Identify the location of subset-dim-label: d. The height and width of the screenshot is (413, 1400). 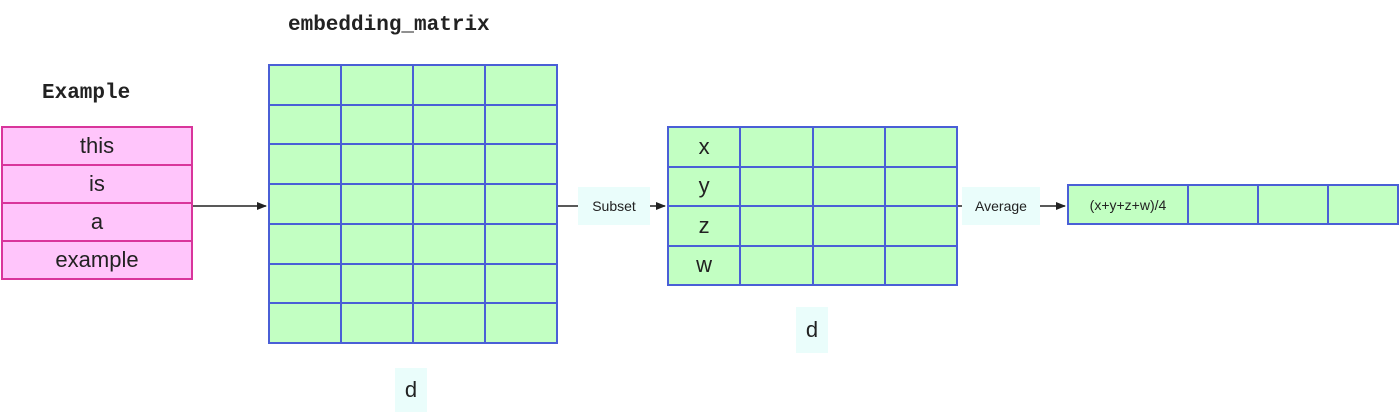
(812, 330).